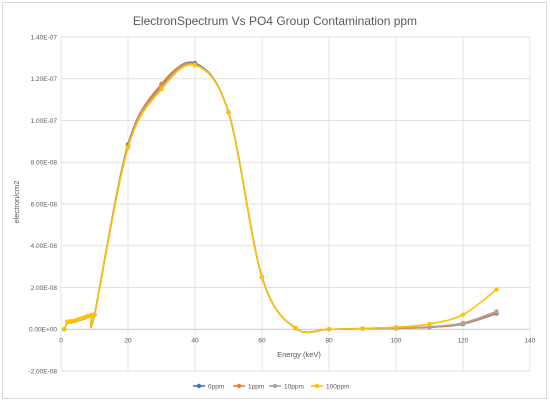  I want to click on legend-item-0ppm: 0ppm, so click(208, 386).